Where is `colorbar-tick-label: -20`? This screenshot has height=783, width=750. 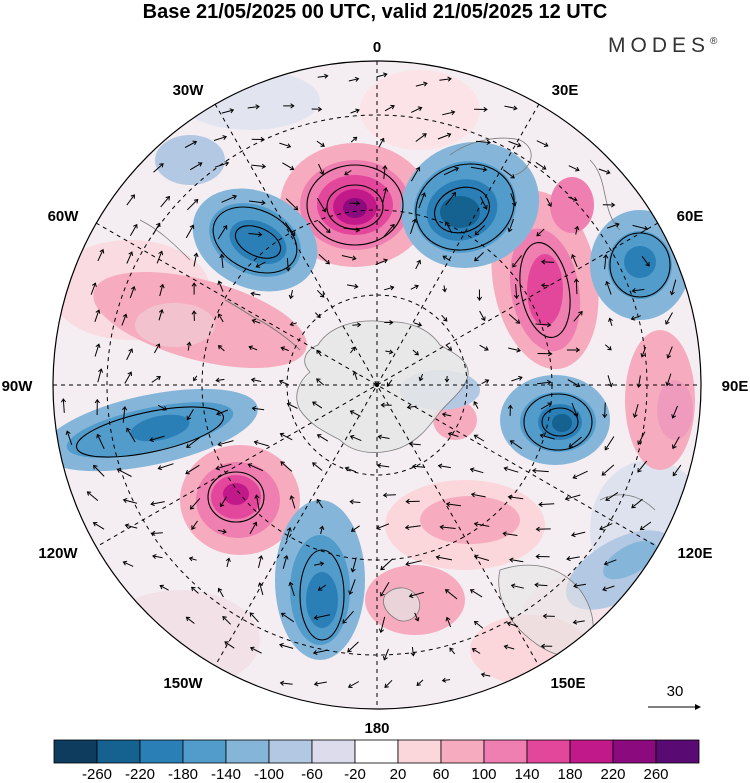
colorbar-tick-label: -20 is located at coordinates (355, 774).